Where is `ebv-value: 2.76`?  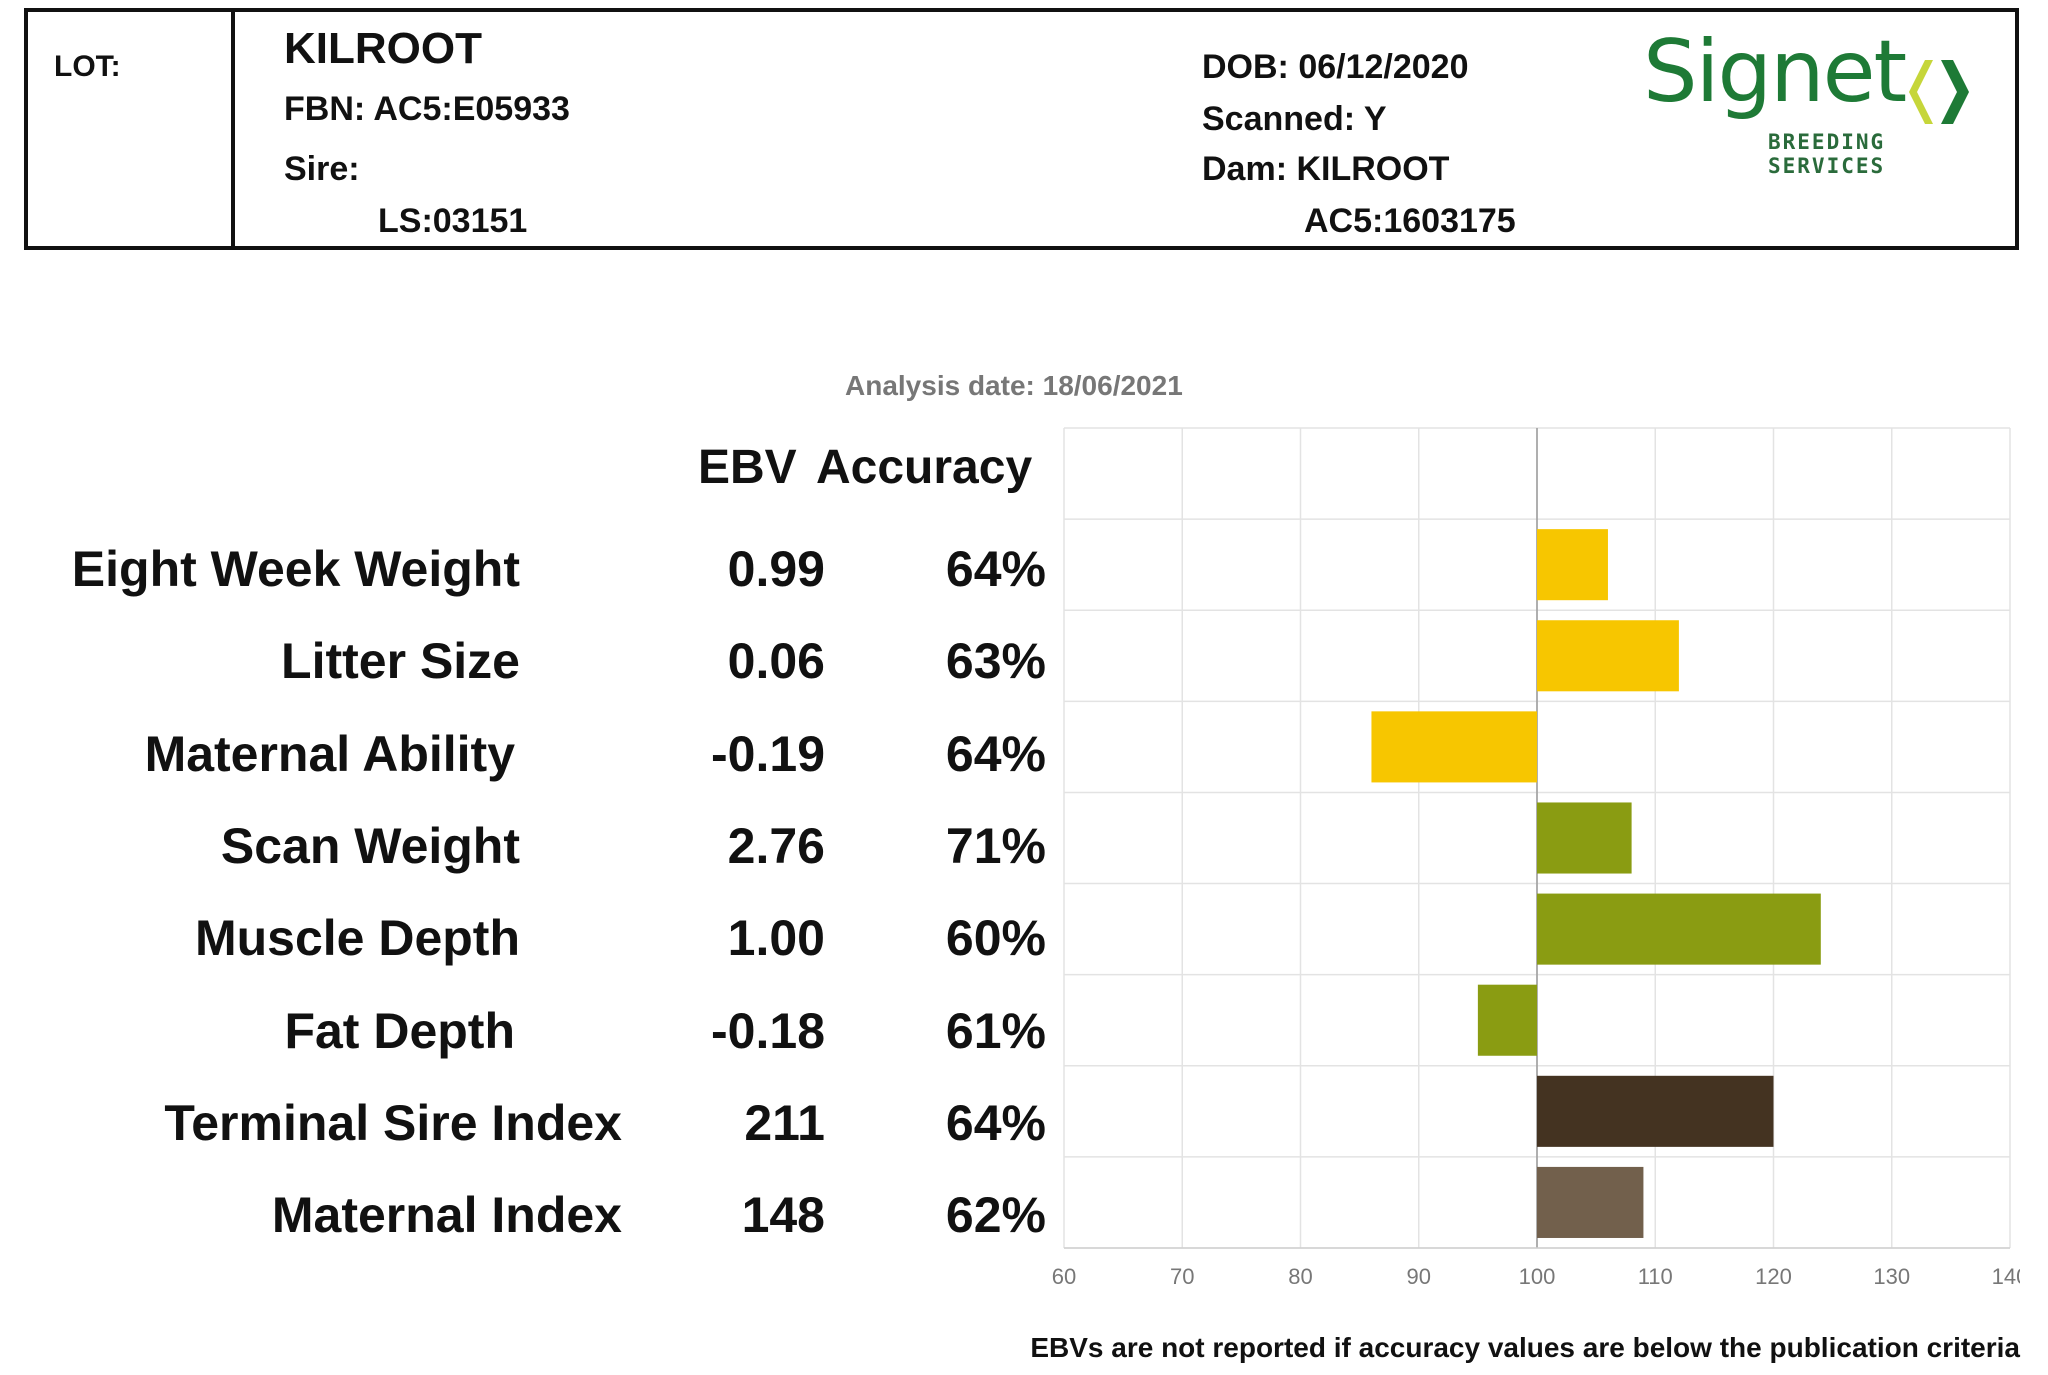 ebv-value: 2.76 is located at coordinates (776, 845).